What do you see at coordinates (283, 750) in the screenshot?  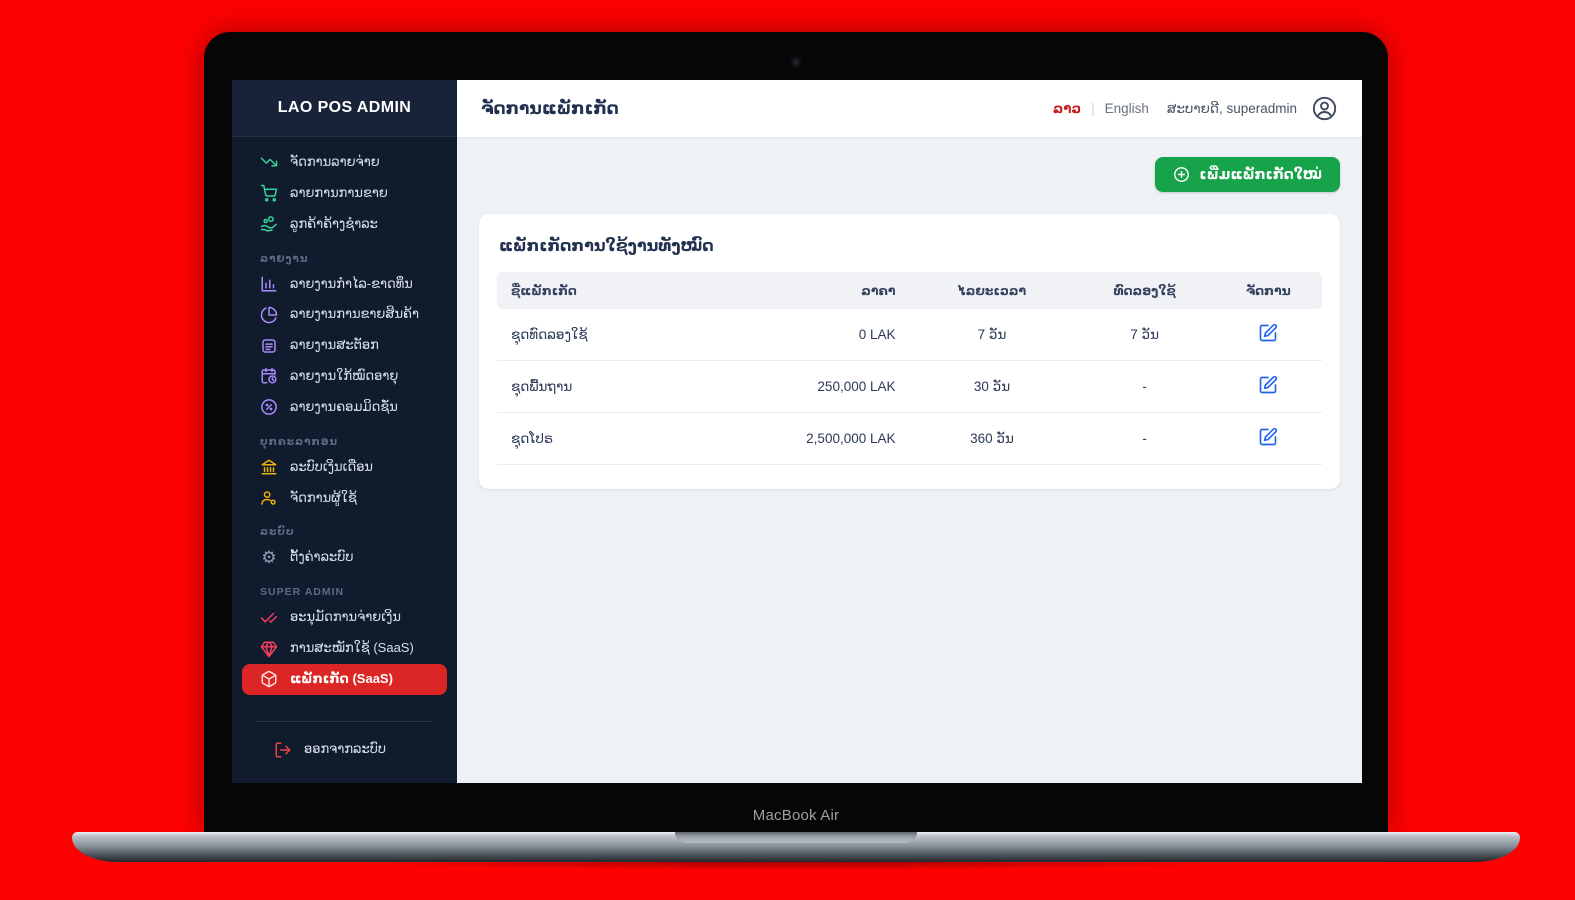 I see `logout-icon` at bounding box center [283, 750].